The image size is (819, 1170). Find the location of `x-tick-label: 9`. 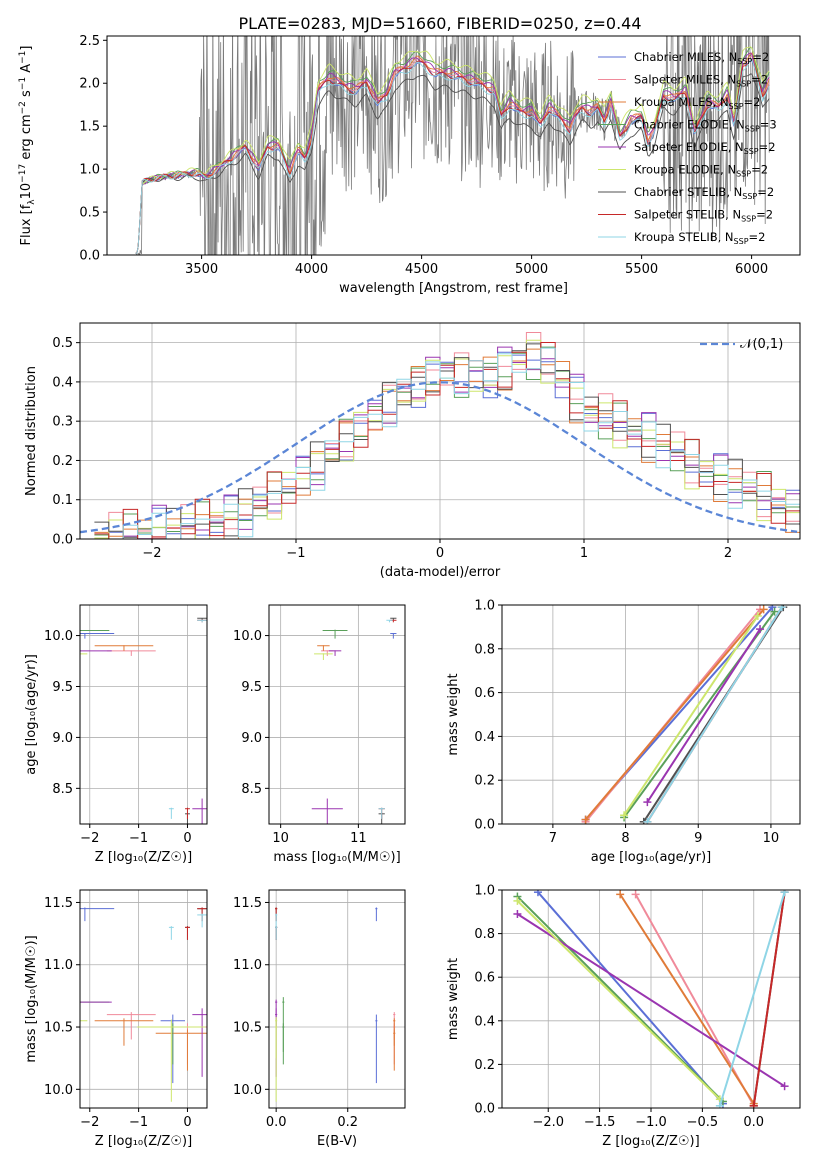

x-tick-label: 9 is located at coordinates (698, 838).